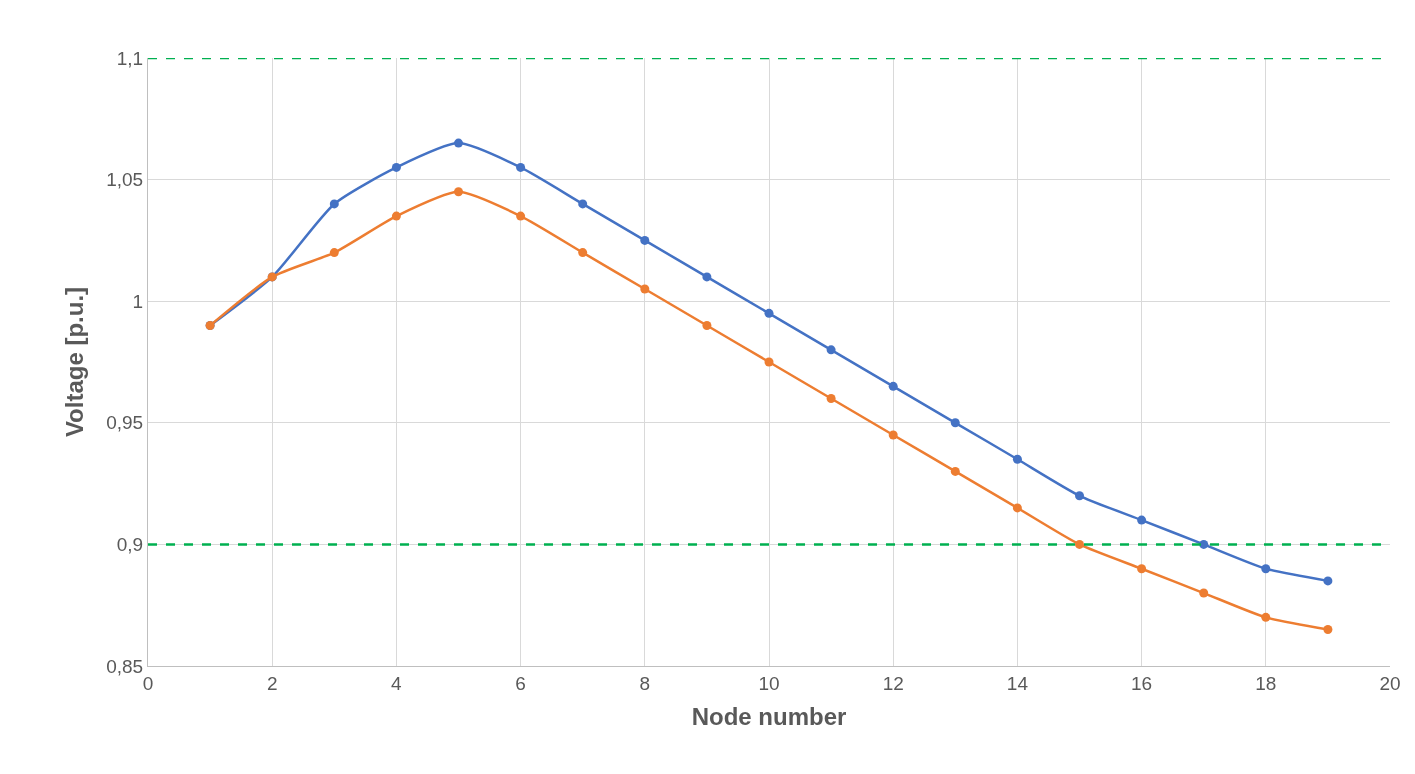 The image size is (1415, 774). What do you see at coordinates (272, 683) in the screenshot?
I see `x-tick-label: 2` at bounding box center [272, 683].